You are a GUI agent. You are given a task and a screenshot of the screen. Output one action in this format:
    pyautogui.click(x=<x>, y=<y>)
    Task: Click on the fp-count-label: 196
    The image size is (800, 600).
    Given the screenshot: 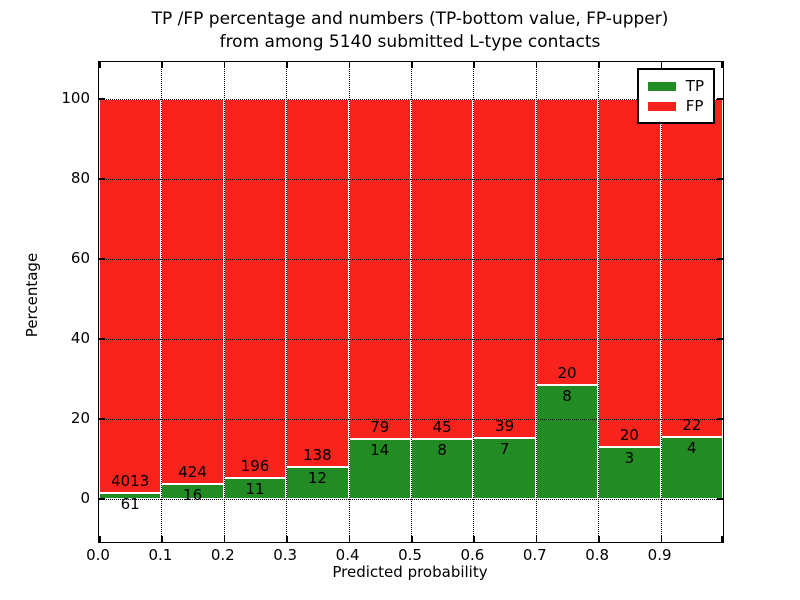 What is the action you would take?
    pyautogui.click(x=255, y=465)
    